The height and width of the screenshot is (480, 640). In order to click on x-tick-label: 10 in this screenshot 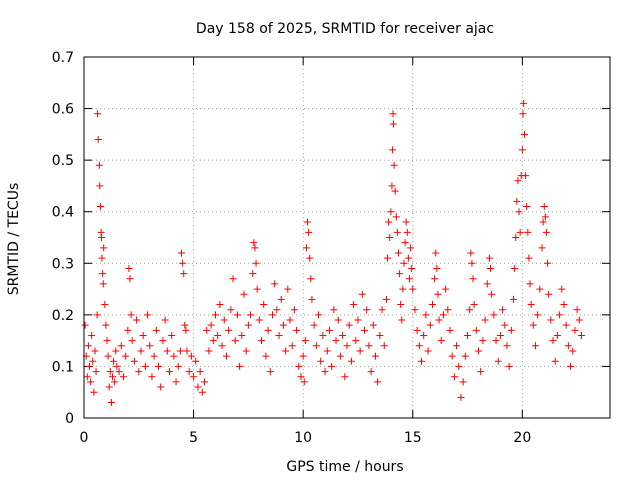, I will do `click(303, 438)`.